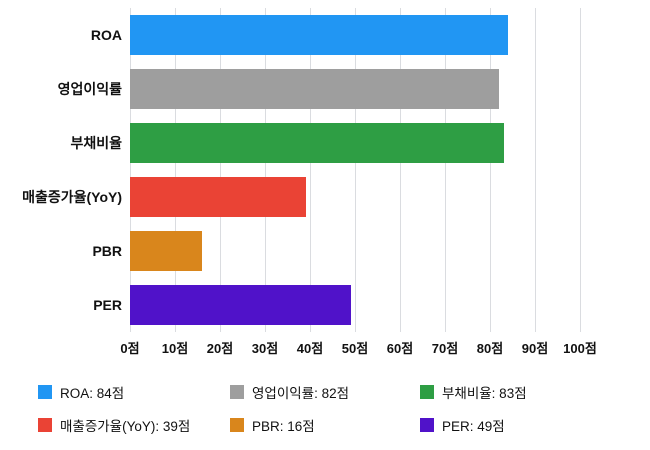 This screenshot has width=650, height=450. I want to click on category-label: PBR, so click(107, 251).